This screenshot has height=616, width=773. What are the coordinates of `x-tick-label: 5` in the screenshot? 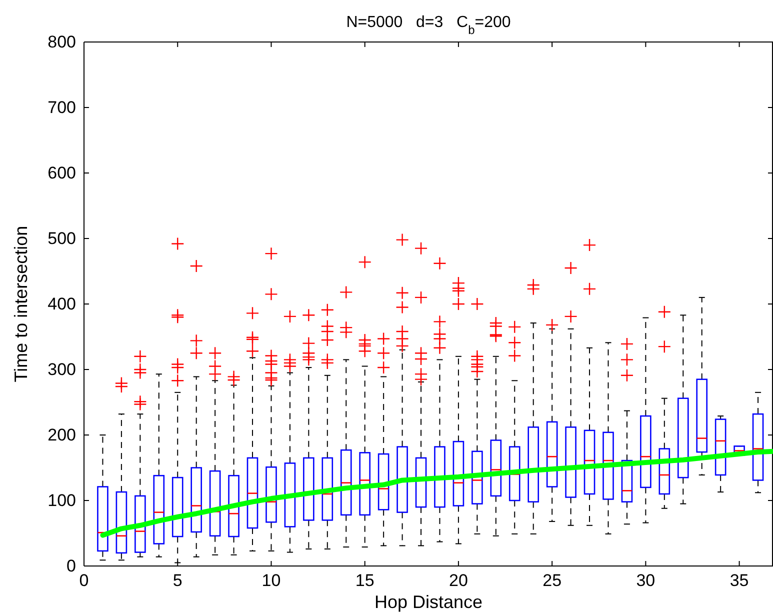 It's located at (177, 580).